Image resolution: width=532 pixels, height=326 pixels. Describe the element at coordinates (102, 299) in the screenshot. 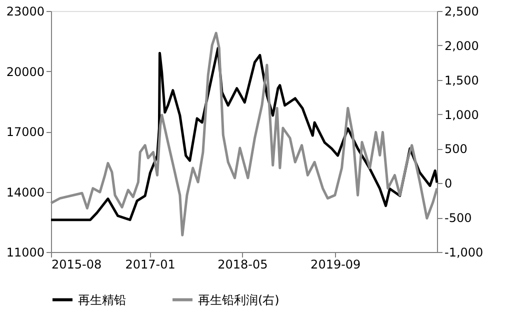

I see `legend-label: 再生精铅` at that location.